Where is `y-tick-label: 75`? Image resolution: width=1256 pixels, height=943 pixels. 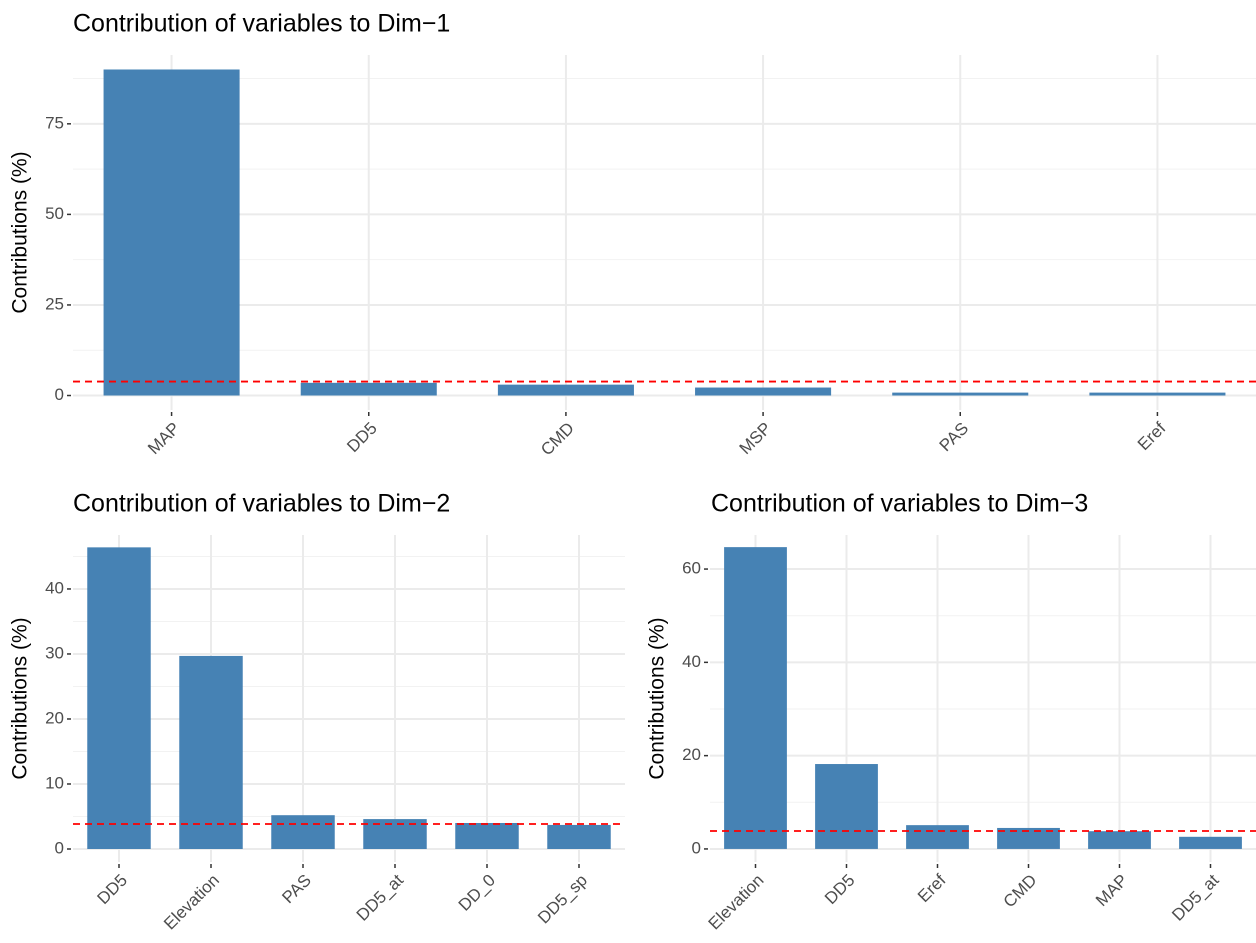 y-tick-label: 75 is located at coordinates (54, 122).